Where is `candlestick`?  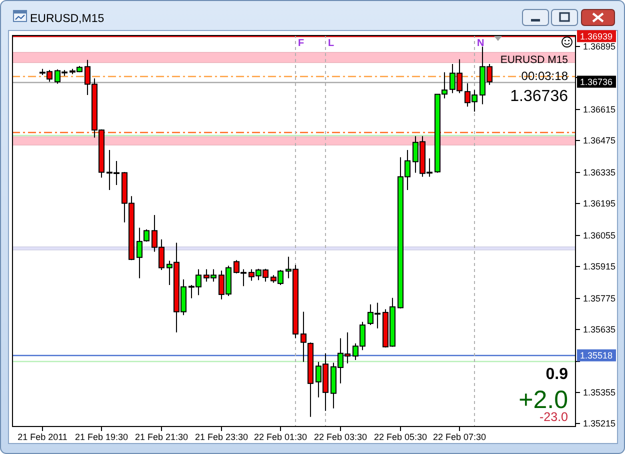
candlestick is located at coordinates (303, 336).